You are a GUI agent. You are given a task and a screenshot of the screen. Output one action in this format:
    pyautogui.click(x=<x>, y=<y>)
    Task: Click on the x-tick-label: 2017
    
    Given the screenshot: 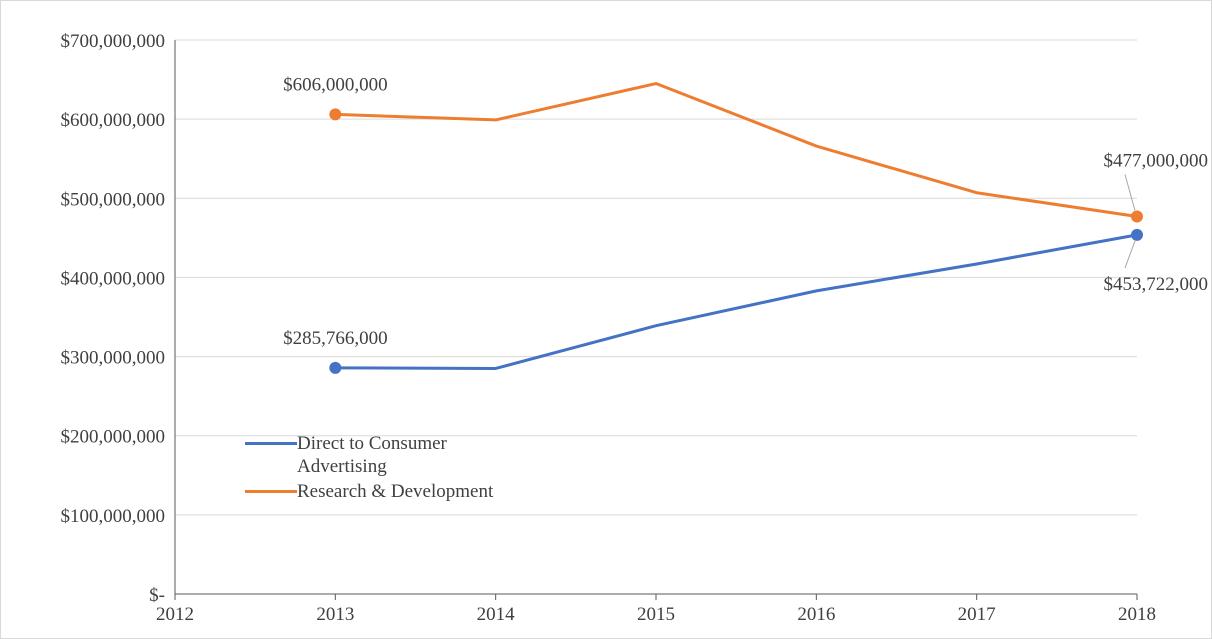 What is the action you would take?
    pyautogui.click(x=977, y=614)
    